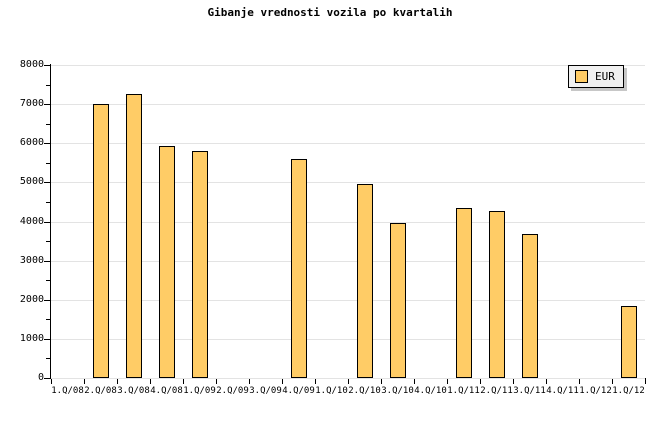 This screenshot has height=440, width=660. Describe the element at coordinates (31, 181) in the screenshot. I see `y-axis-tick-label: 5000` at that location.